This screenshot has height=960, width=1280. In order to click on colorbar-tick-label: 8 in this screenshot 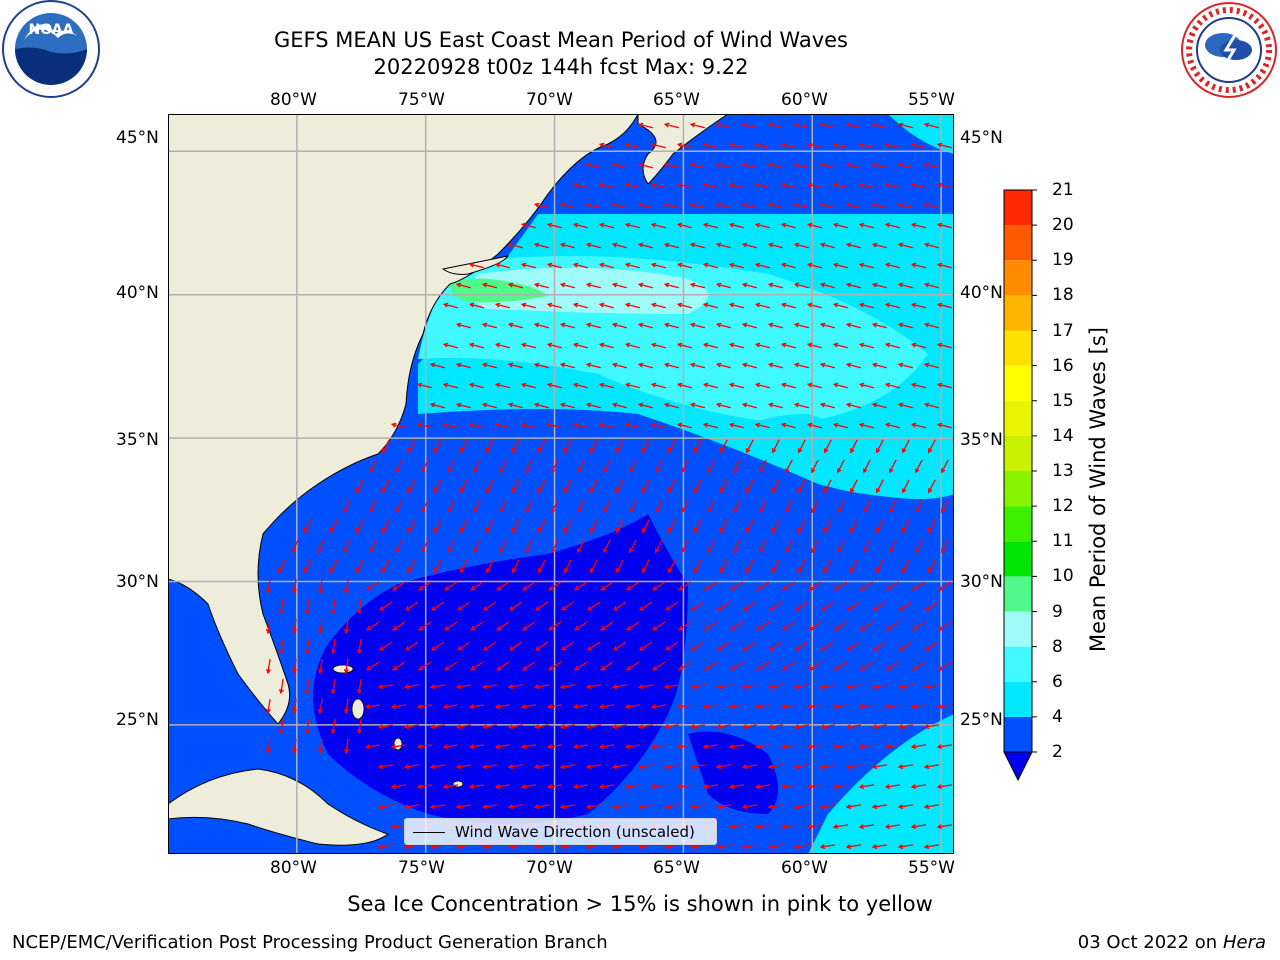, I will do `click(1057, 646)`.